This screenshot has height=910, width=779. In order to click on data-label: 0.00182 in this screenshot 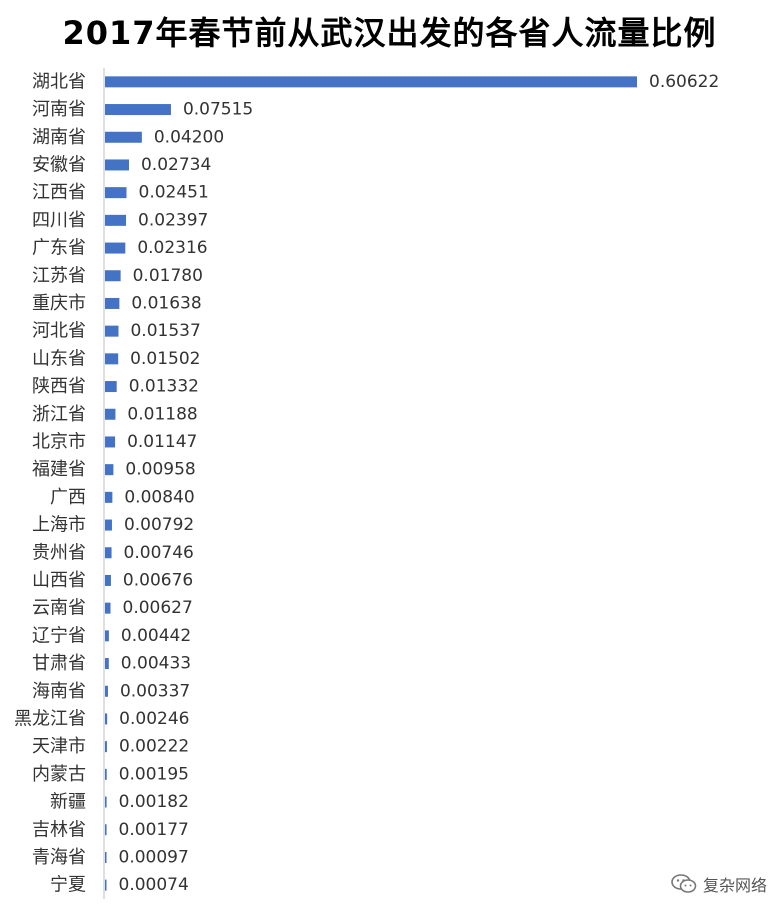, I will do `click(154, 802)`.